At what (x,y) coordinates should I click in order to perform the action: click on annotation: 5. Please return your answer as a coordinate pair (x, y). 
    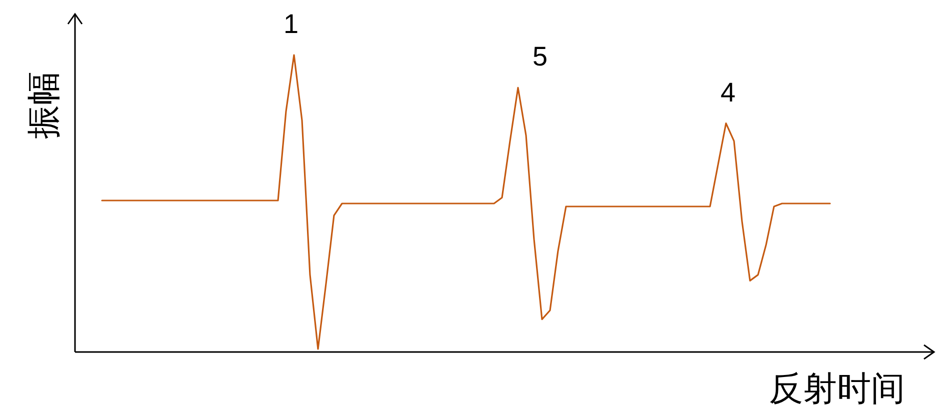
    Looking at the image, I should click on (540, 57).